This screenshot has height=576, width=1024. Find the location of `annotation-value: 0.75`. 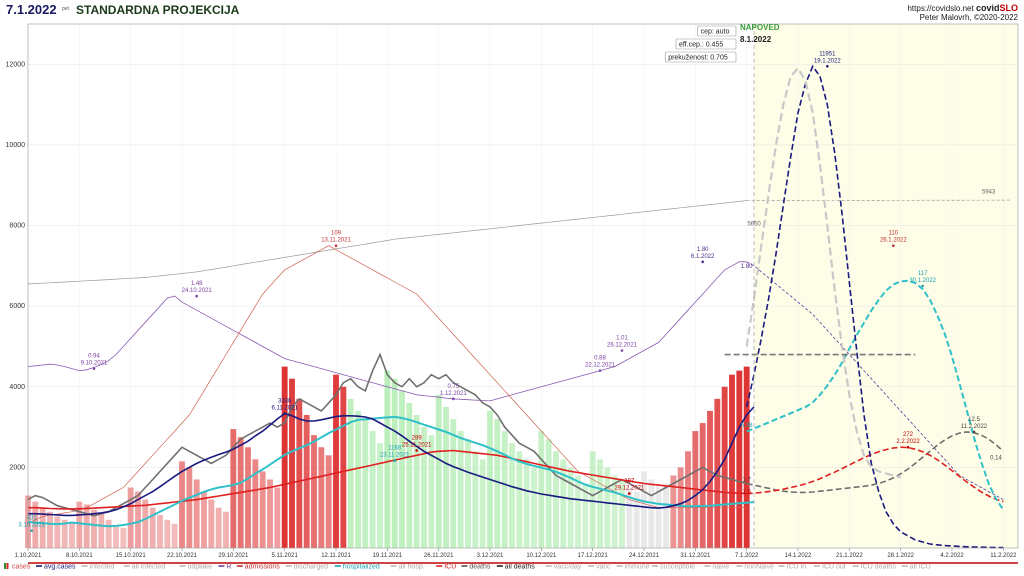

annotation-value: 0.75 is located at coordinates (453, 387).